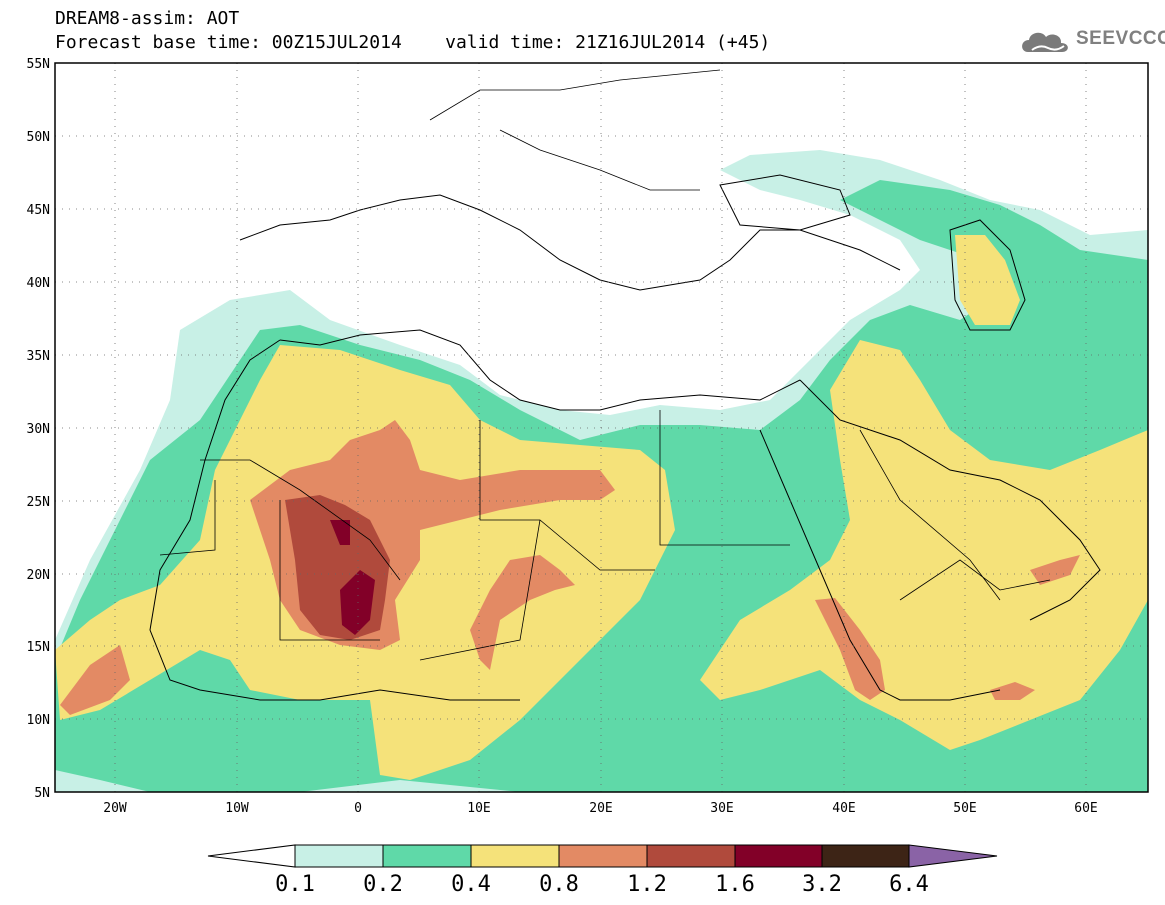 Image resolution: width=1165 pixels, height=905 pixels. I want to click on lat-label: 35N, so click(38, 356).